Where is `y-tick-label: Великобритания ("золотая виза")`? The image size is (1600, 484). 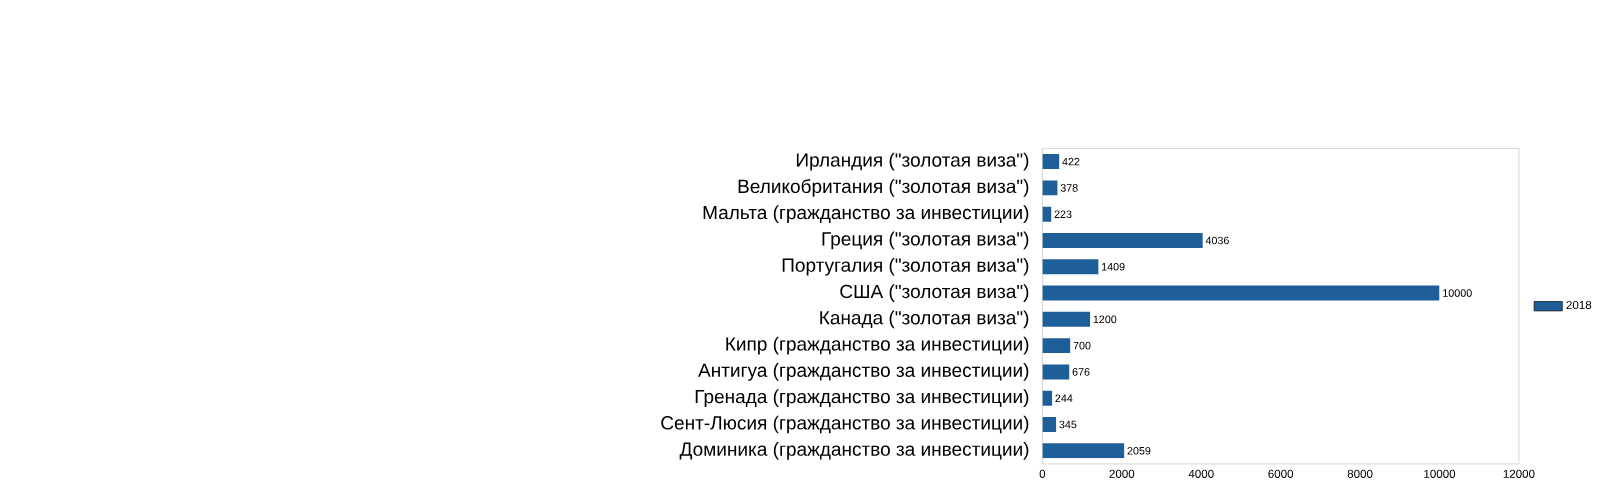
y-tick-label: Великобритания ("золотая виза") is located at coordinates (883, 188).